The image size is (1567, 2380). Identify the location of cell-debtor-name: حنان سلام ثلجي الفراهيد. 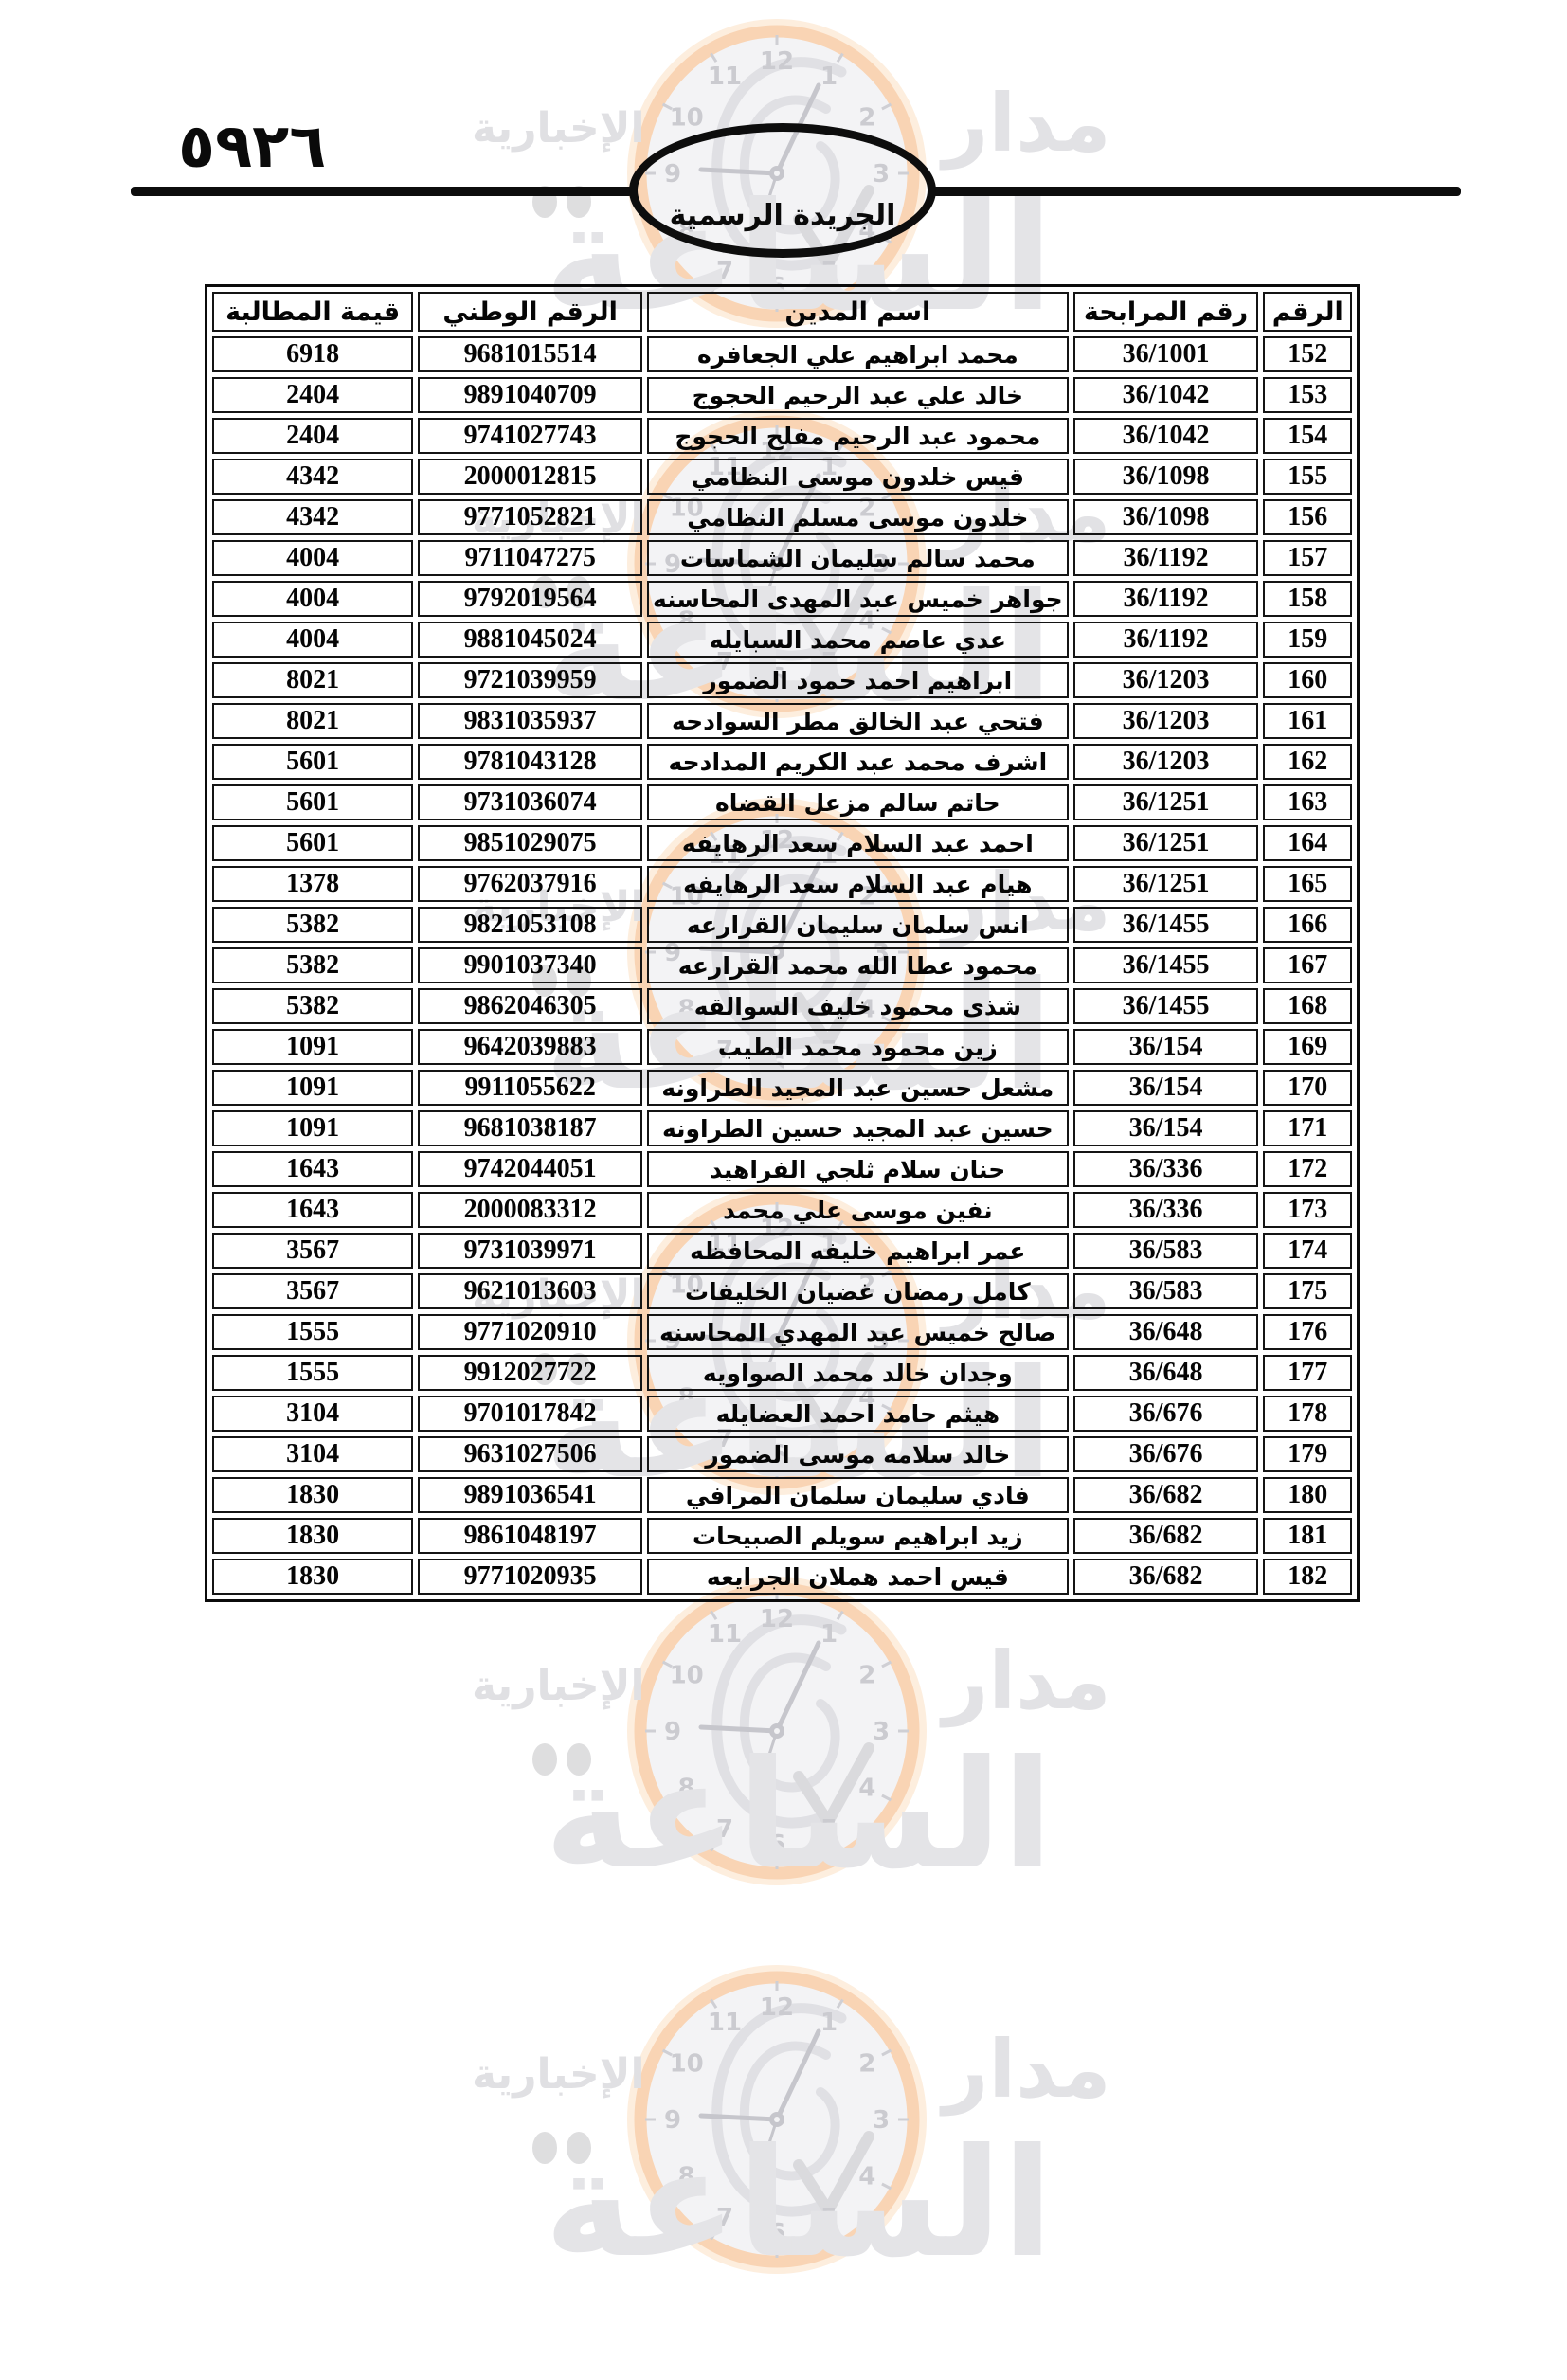
(858, 1169).